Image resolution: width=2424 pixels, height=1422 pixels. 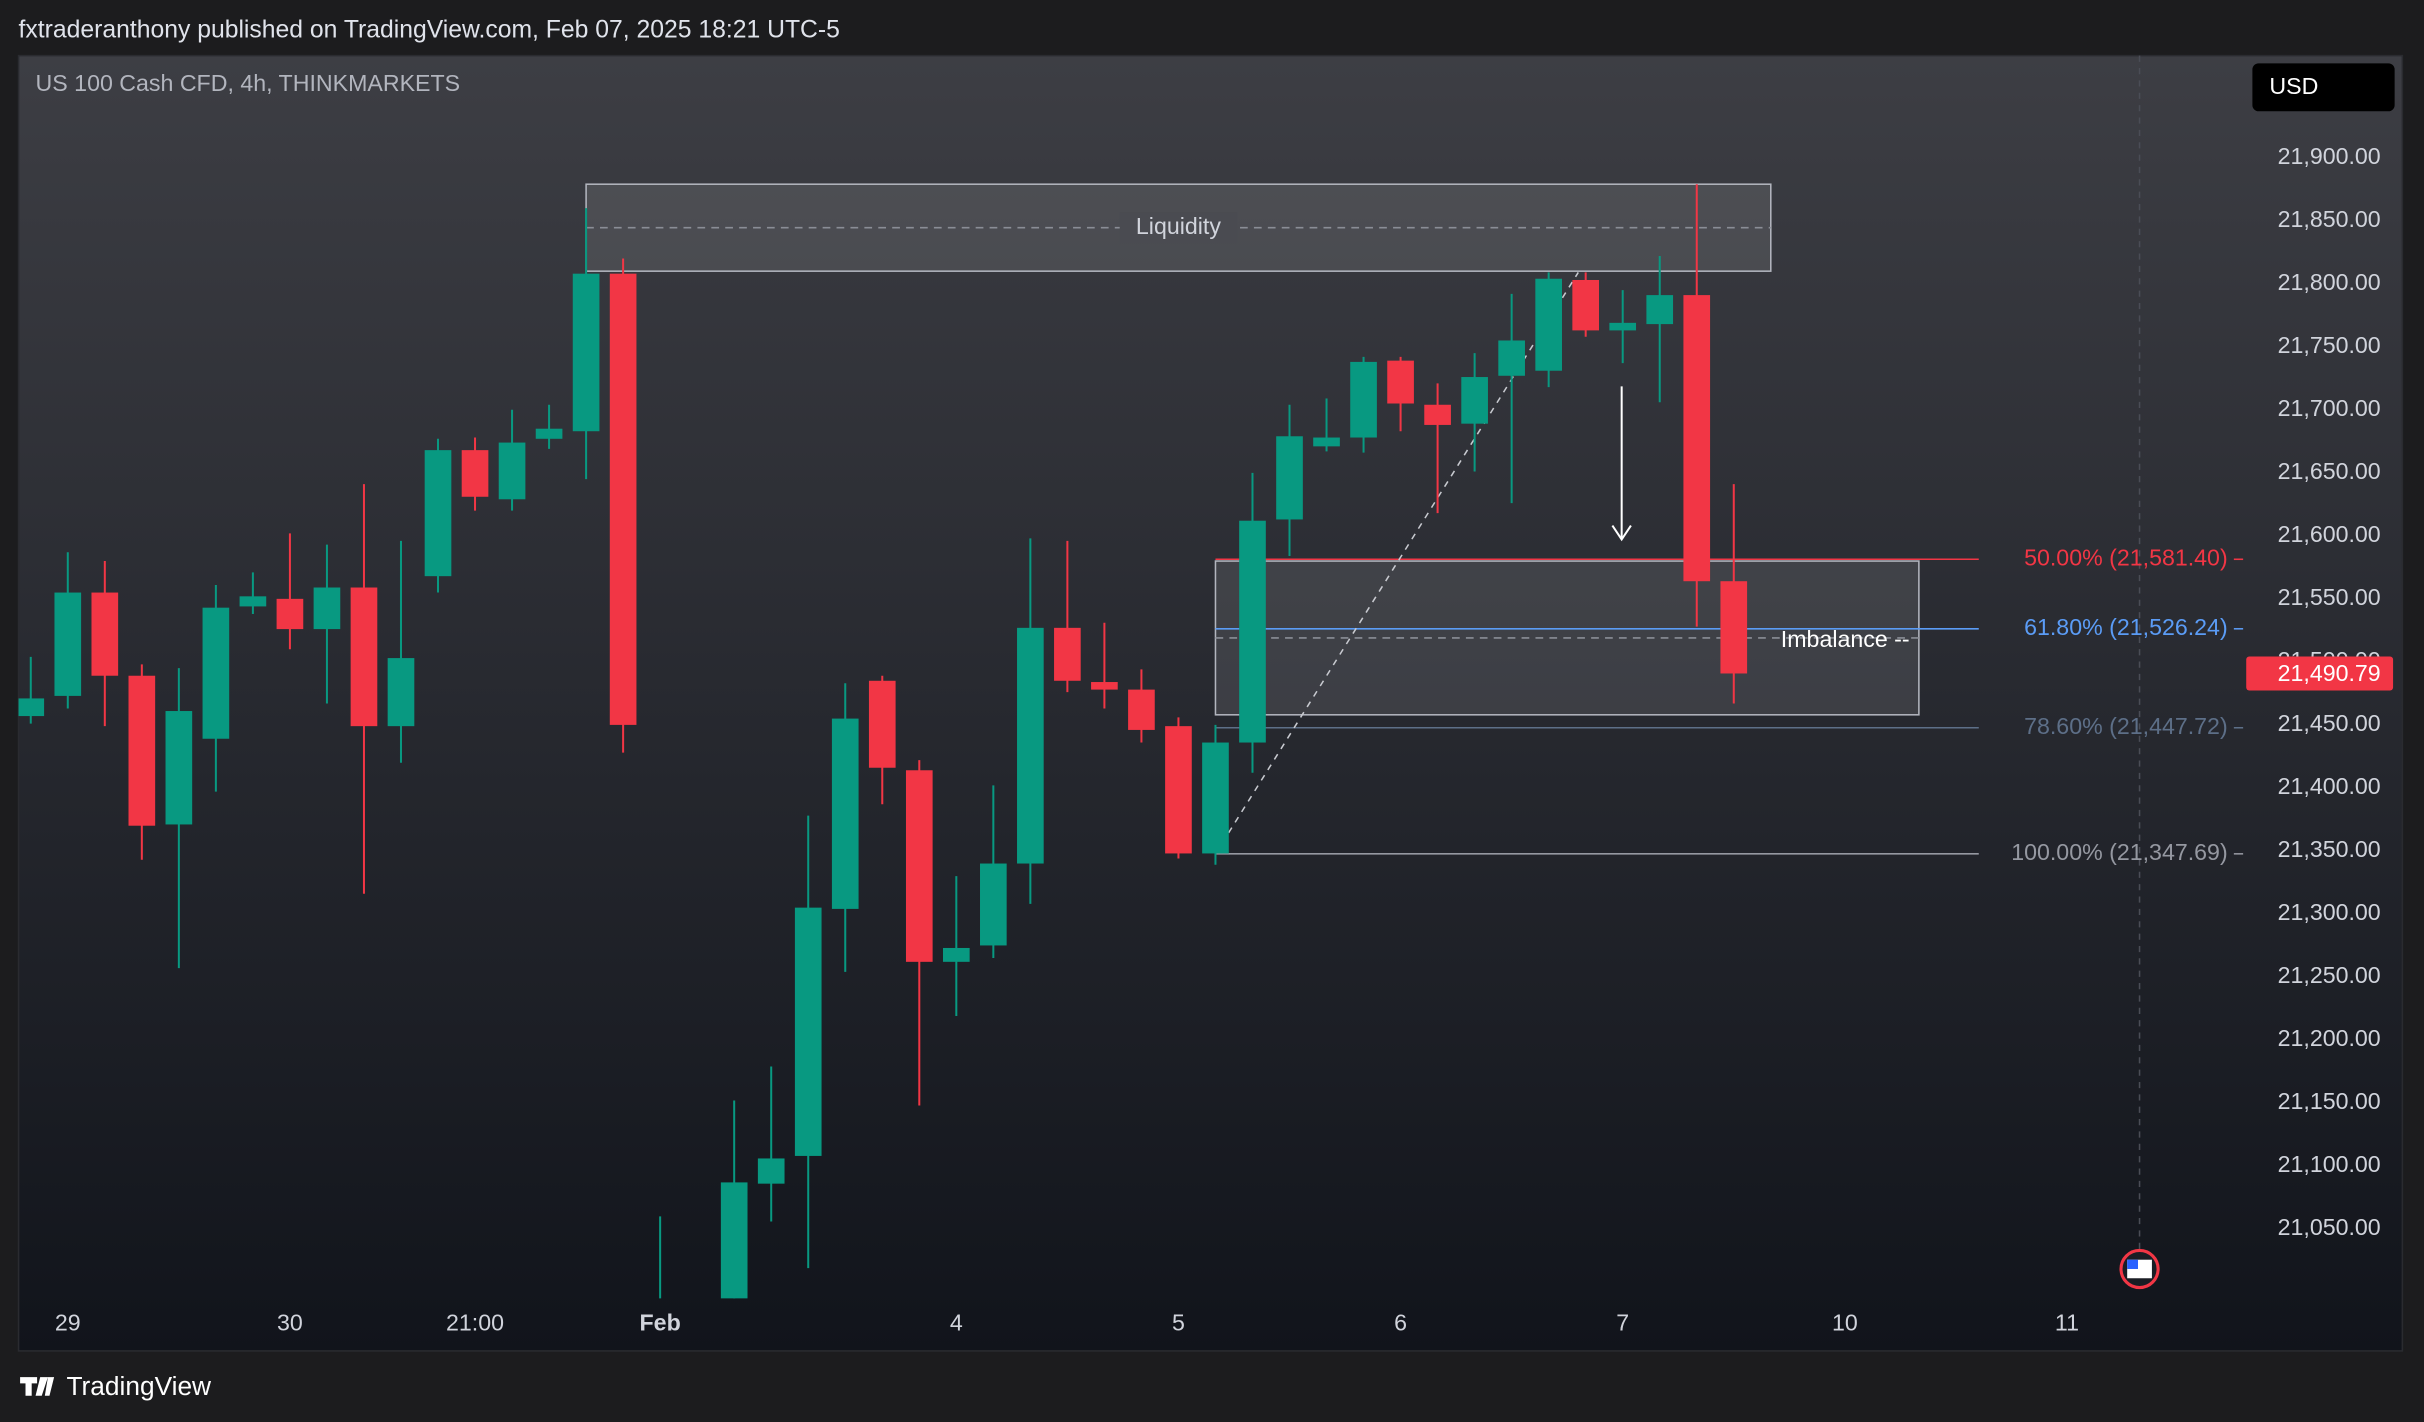 What do you see at coordinates (2293, 86) in the screenshot?
I see `currency-label: USD` at bounding box center [2293, 86].